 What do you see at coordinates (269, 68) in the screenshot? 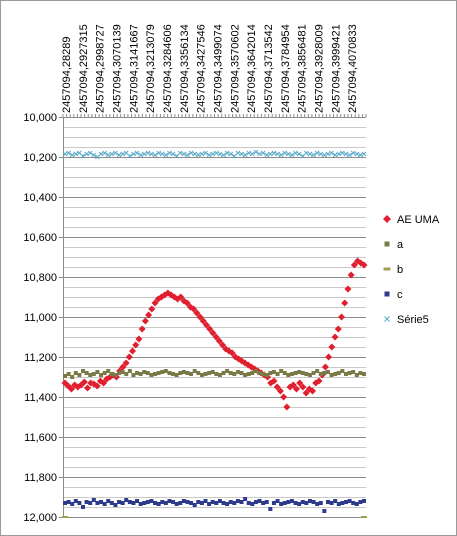
I see `x-tick-label: 2457094,3713542` at bounding box center [269, 68].